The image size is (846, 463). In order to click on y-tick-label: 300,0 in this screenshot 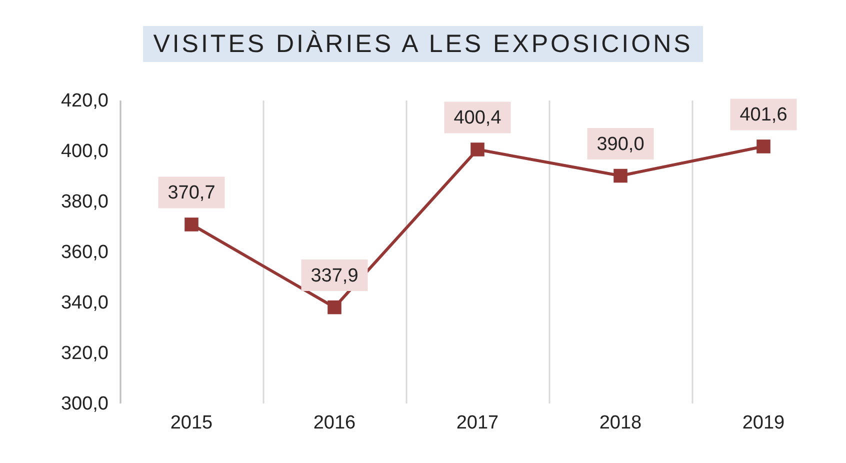, I will do `click(84, 404)`.